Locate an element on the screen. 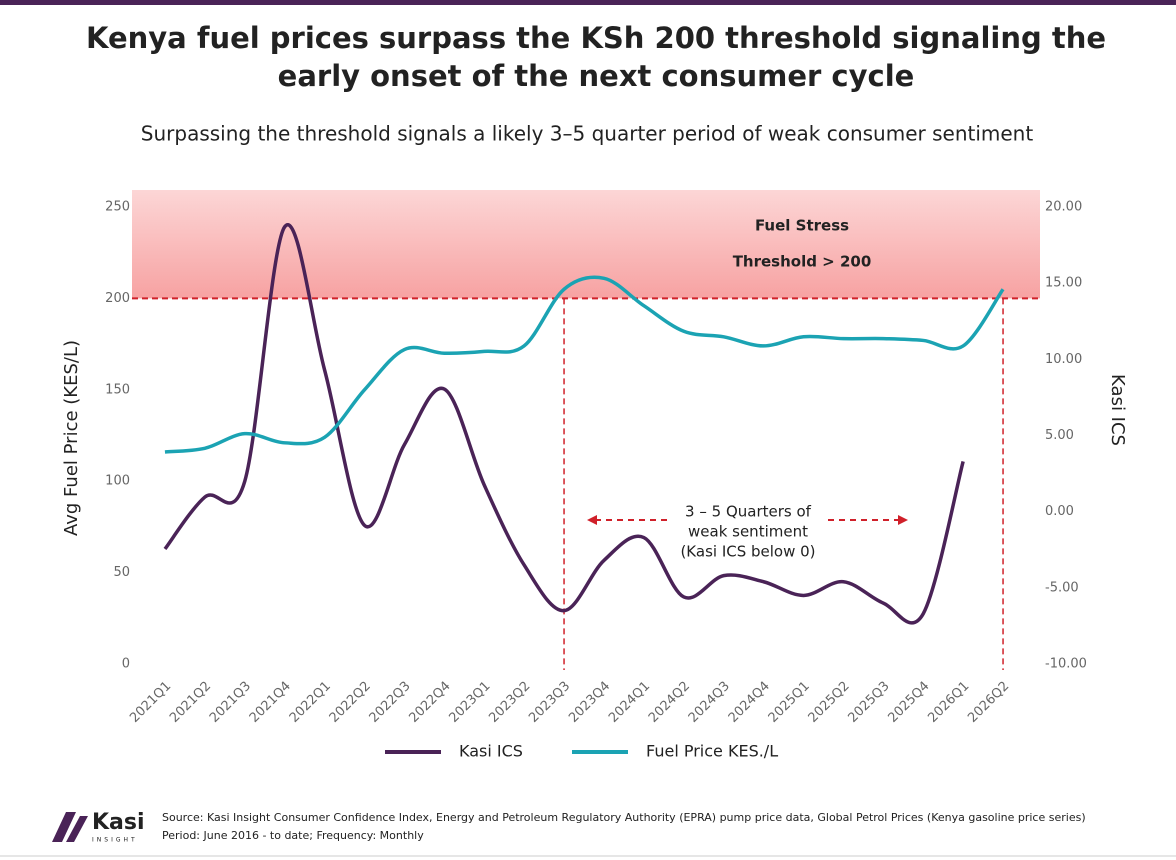 Image resolution: width=1176 pixels, height=860 pixels. y2-tick-label: 0.00 is located at coordinates (1059, 511).